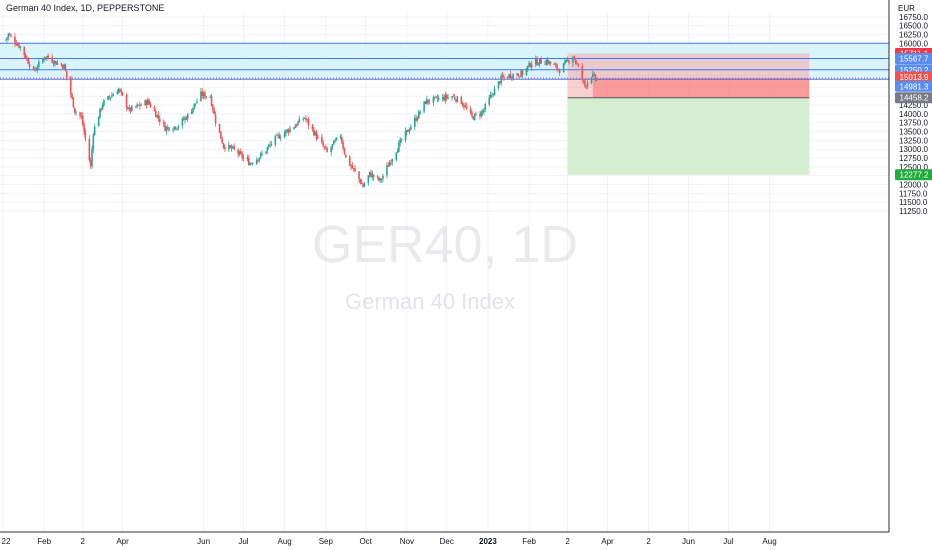  Describe the element at coordinates (430, 301) in the screenshot. I see `watermark-name: German 40 Index` at that location.